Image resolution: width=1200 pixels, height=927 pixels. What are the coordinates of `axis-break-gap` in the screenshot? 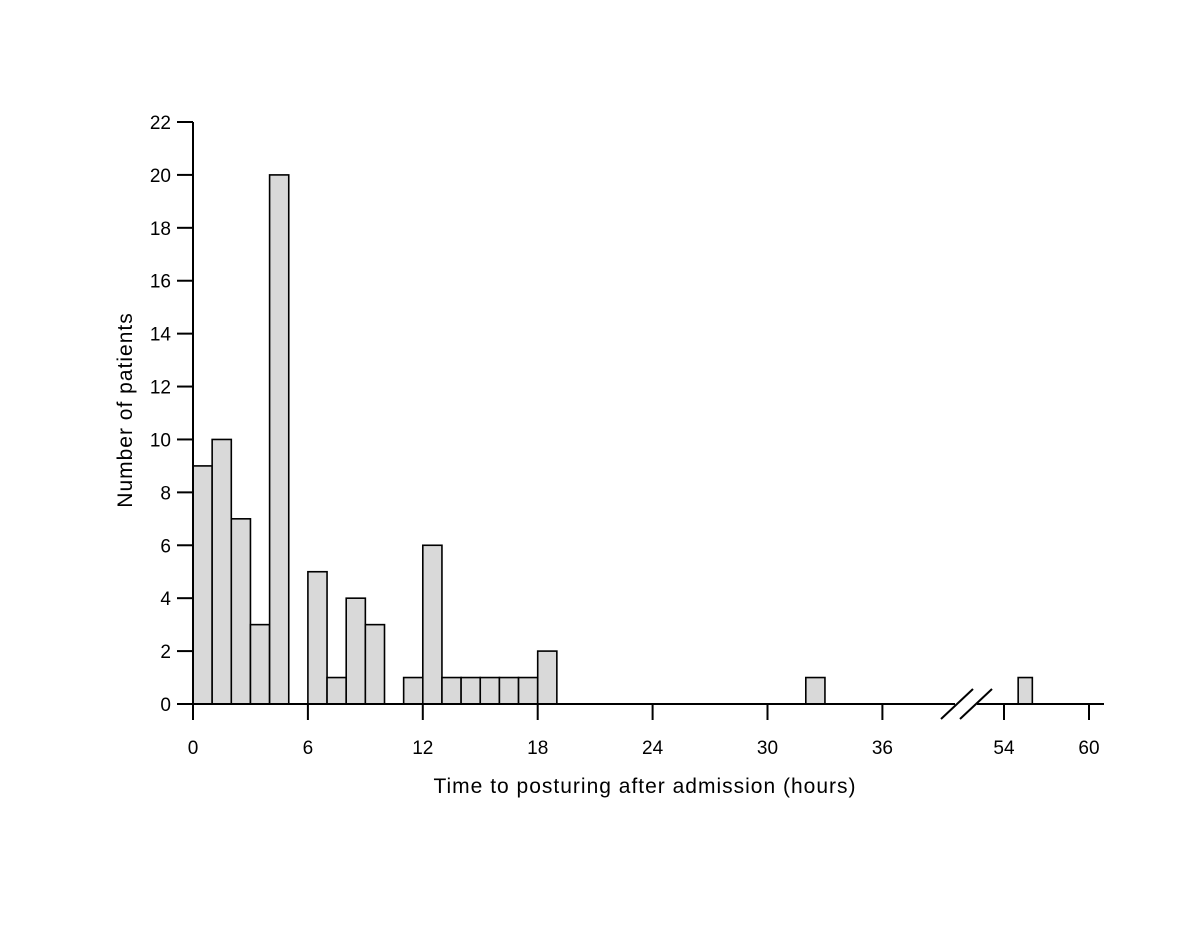 It's located at (966, 704).